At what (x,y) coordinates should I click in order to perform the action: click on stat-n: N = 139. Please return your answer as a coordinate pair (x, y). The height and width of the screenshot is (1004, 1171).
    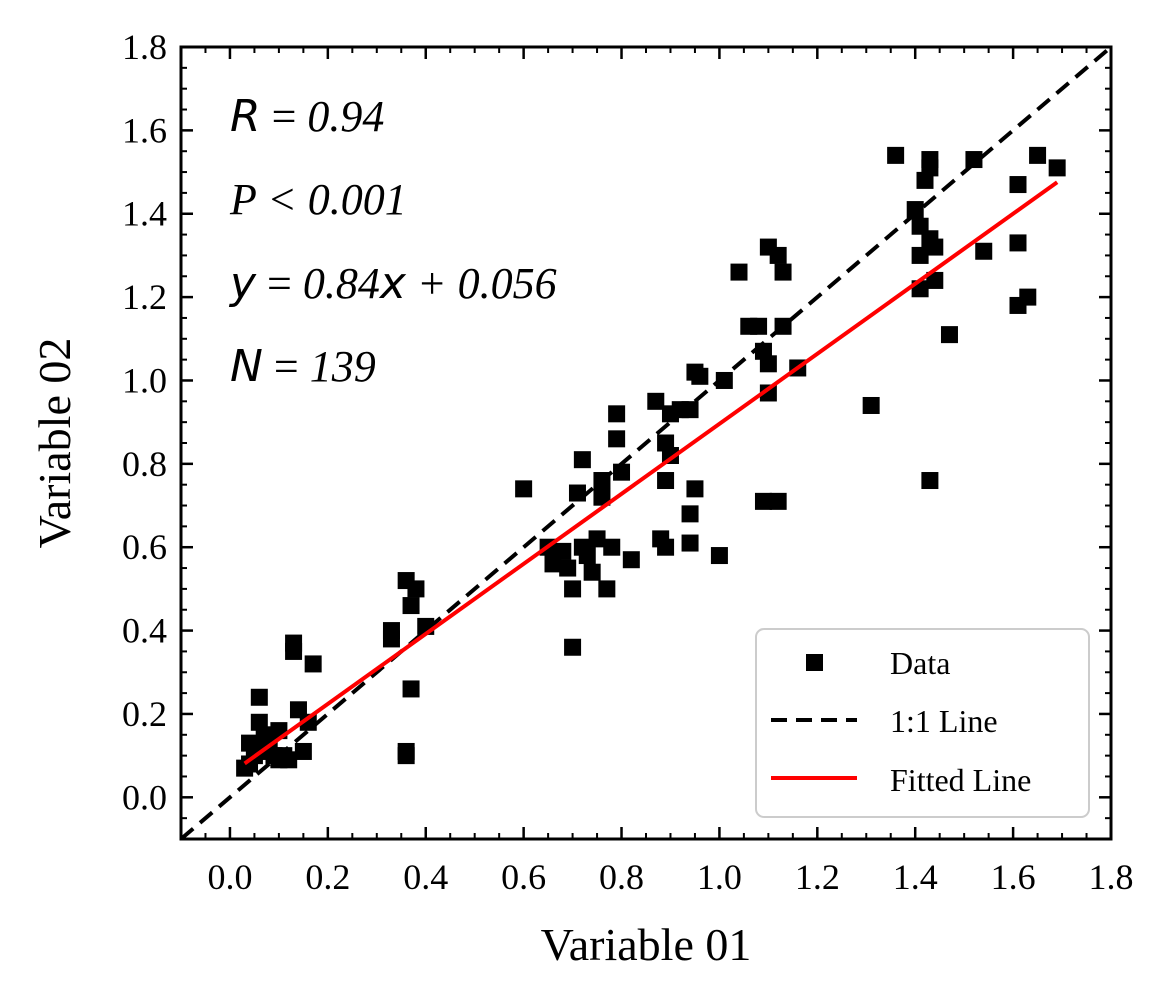
    Looking at the image, I should click on (303, 366).